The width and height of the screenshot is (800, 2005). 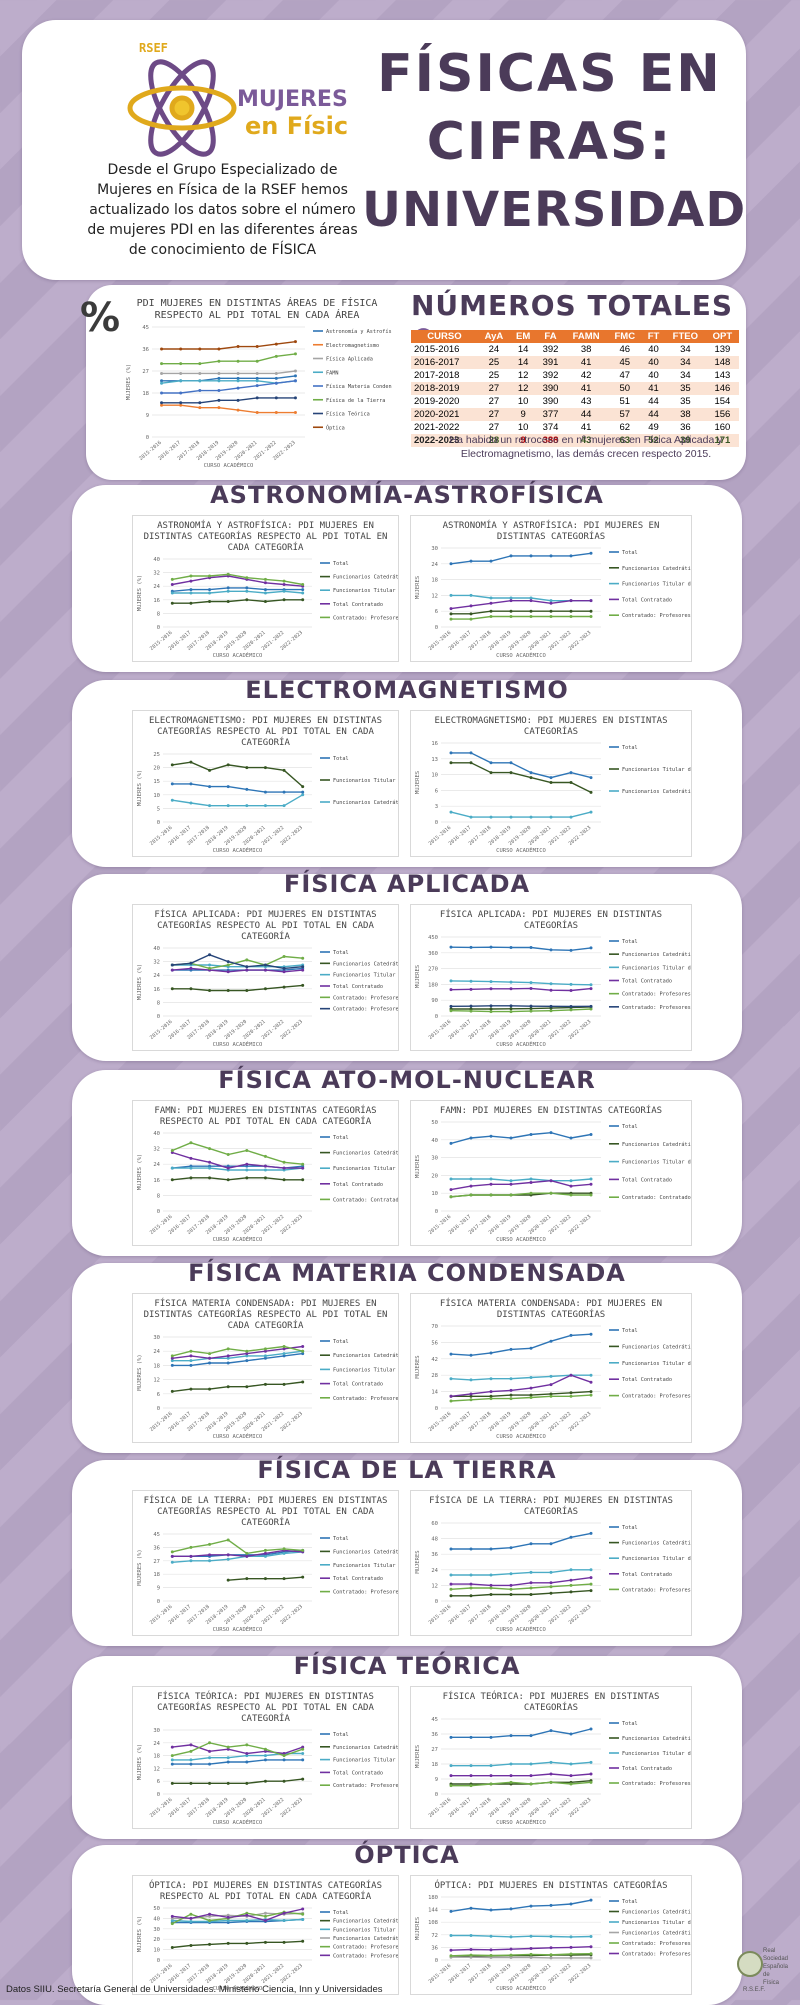 What do you see at coordinates (493, 336) in the screenshot?
I see `totals-col-header: AyA` at bounding box center [493, 336].